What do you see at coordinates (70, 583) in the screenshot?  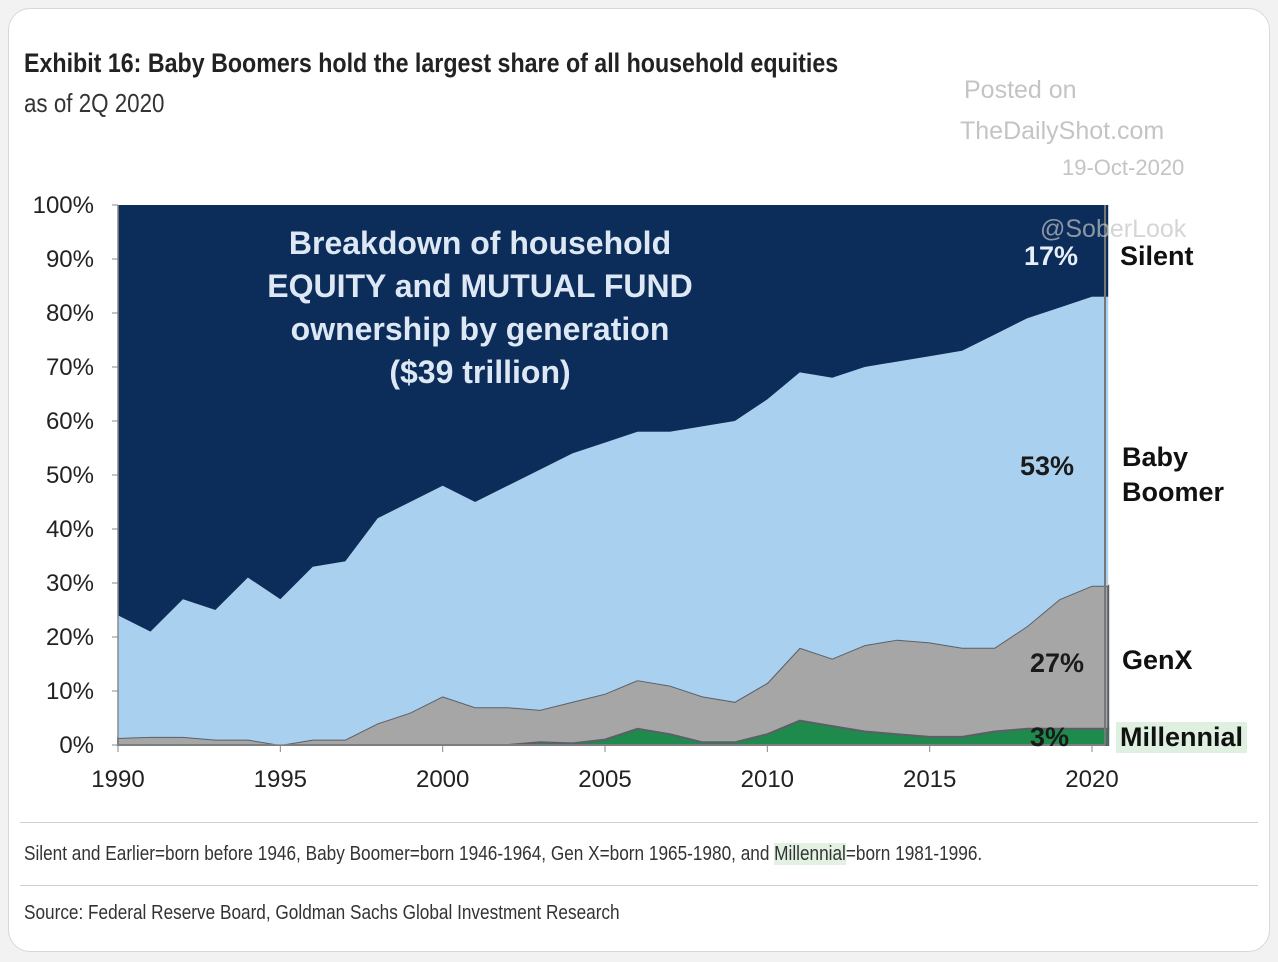 I see `y-tick-label: 30%` at bounding box center [70, 583].